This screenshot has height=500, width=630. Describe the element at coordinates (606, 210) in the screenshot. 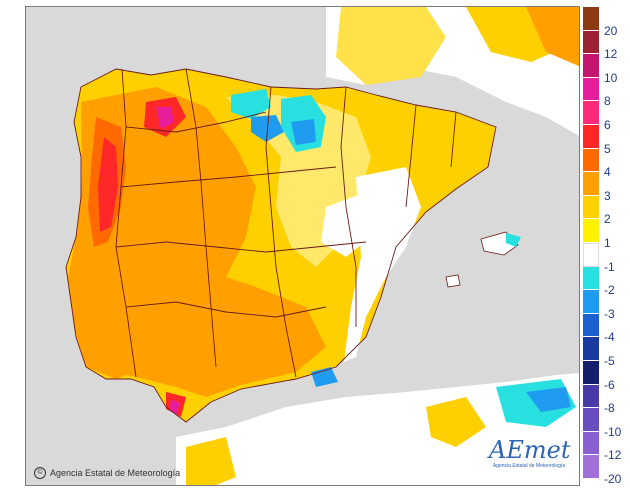

I see `legend-row: 2` at that location.